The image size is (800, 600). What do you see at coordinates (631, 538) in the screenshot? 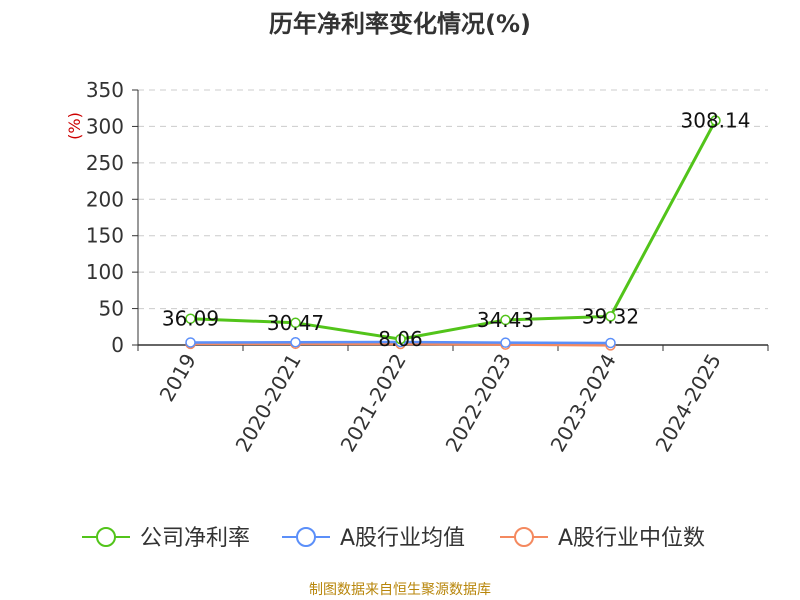
I see `legend-label: A股行业中位数` at bounding box center [631, 538].